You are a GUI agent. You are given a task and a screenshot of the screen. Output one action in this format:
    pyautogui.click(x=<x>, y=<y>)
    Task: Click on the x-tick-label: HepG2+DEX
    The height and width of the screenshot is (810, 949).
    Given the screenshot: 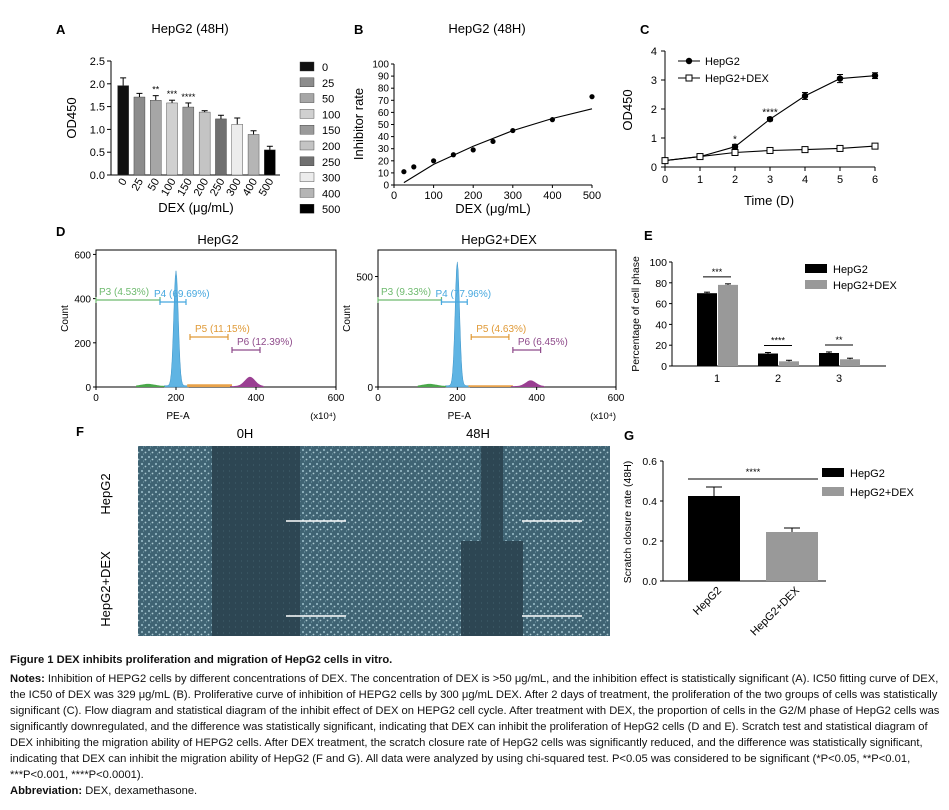 What is the action you would take?
    pyautogui.click(x=775, y=611)
    